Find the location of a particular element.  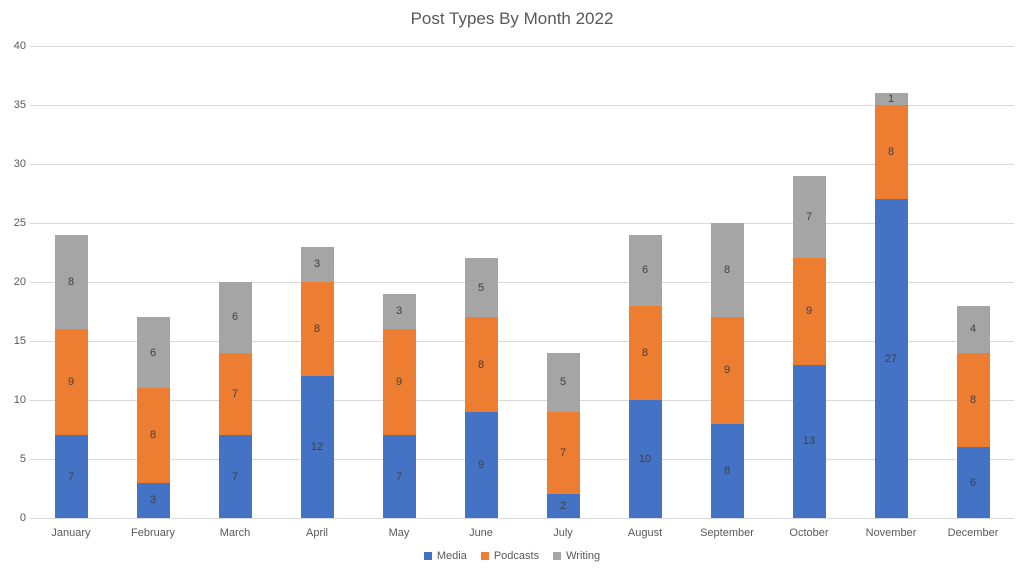

x-axis-tick-label-january: January is located at coordinates (71, 533).